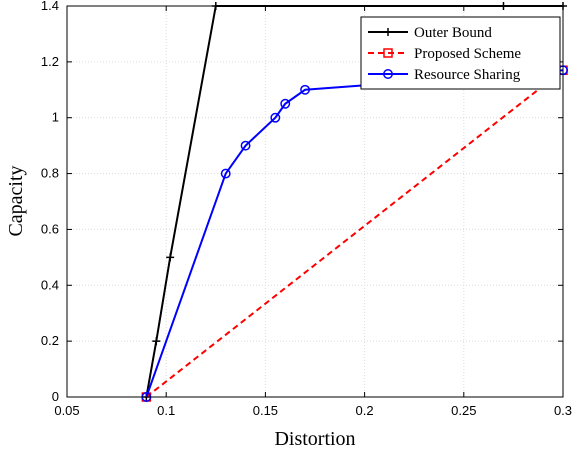 Image resolution: width=574 pixels, height=455 pixels. Describe the element at coordinates (16, 200) in the screenshot. I see `y-axis-label: Capacity` at that location.